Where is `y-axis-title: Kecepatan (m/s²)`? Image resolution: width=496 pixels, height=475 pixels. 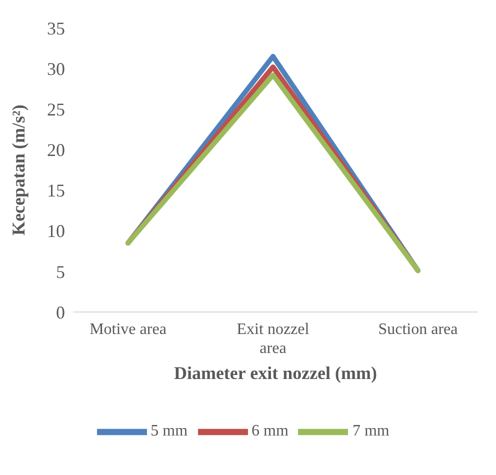 y-axis-title: Kecepatan (m/s²) is located at coordinates (18, 170).